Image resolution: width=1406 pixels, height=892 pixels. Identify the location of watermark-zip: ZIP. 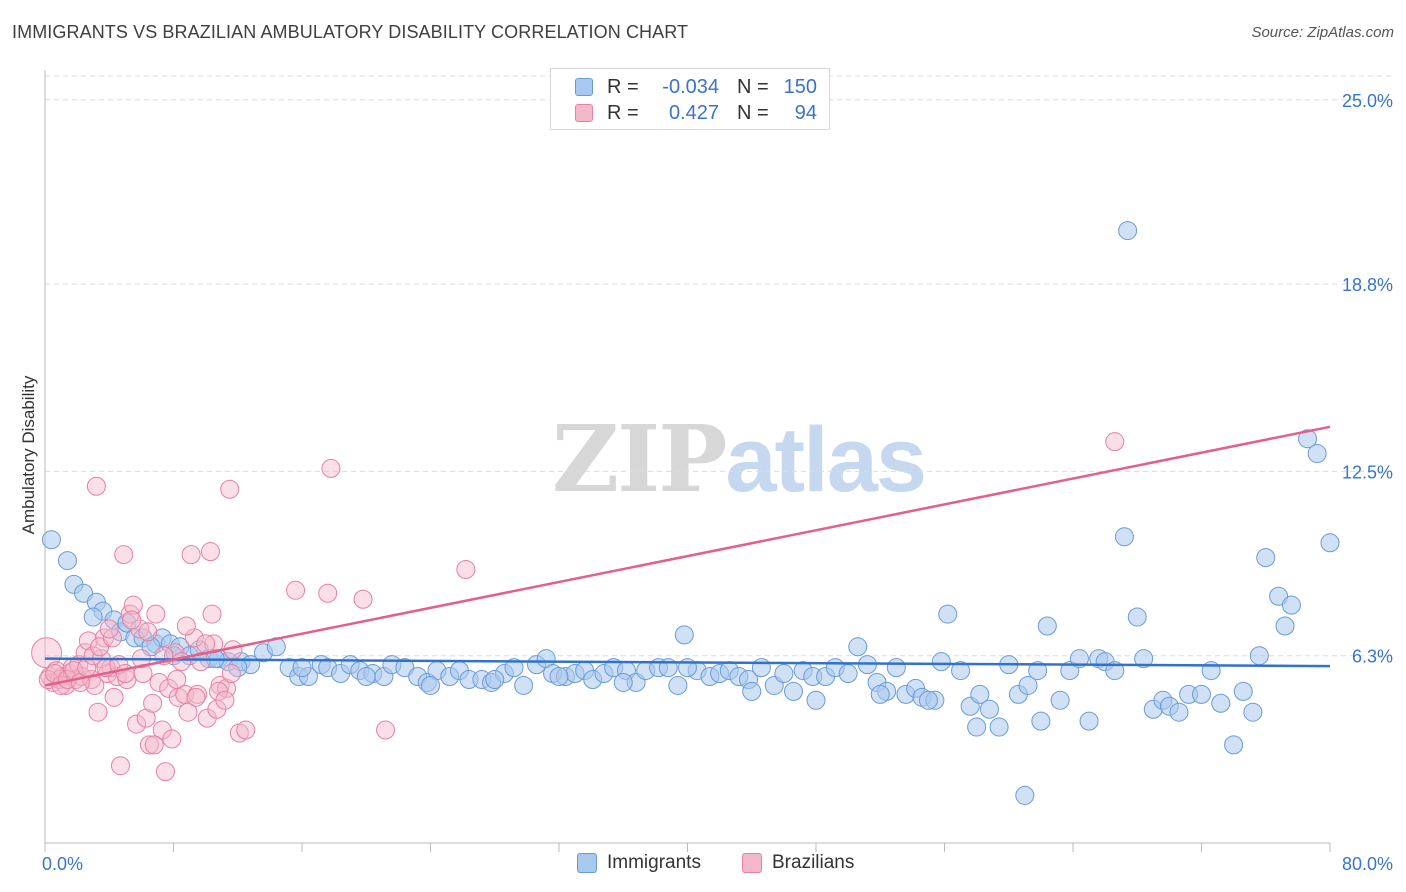
(639, 459).